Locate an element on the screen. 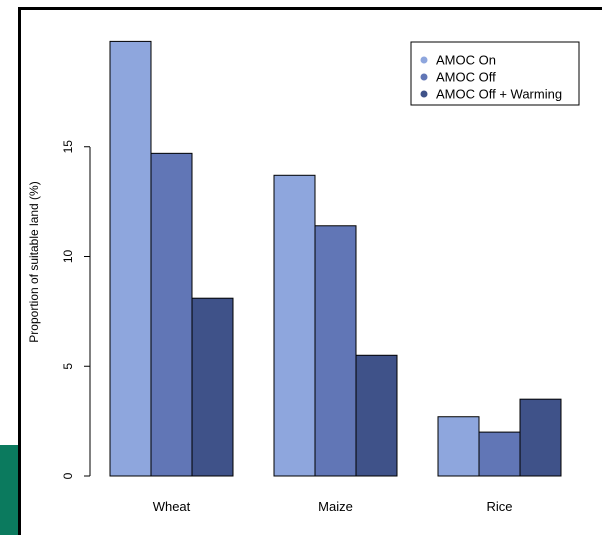 This screenshot has height=535, width=602. bar-rice-amoc-on is located at coordinates (458, 446).